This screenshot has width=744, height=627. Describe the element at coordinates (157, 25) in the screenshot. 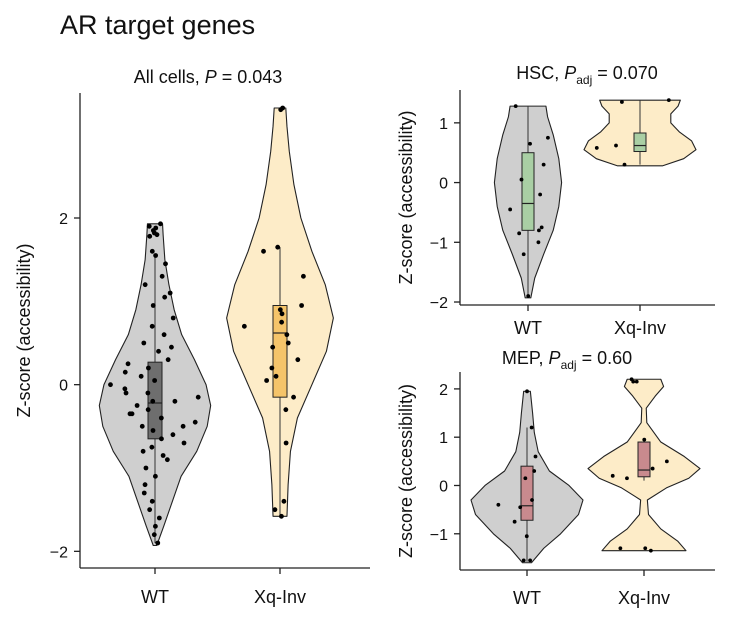

I see `figure-title: AR target genes` at that location.